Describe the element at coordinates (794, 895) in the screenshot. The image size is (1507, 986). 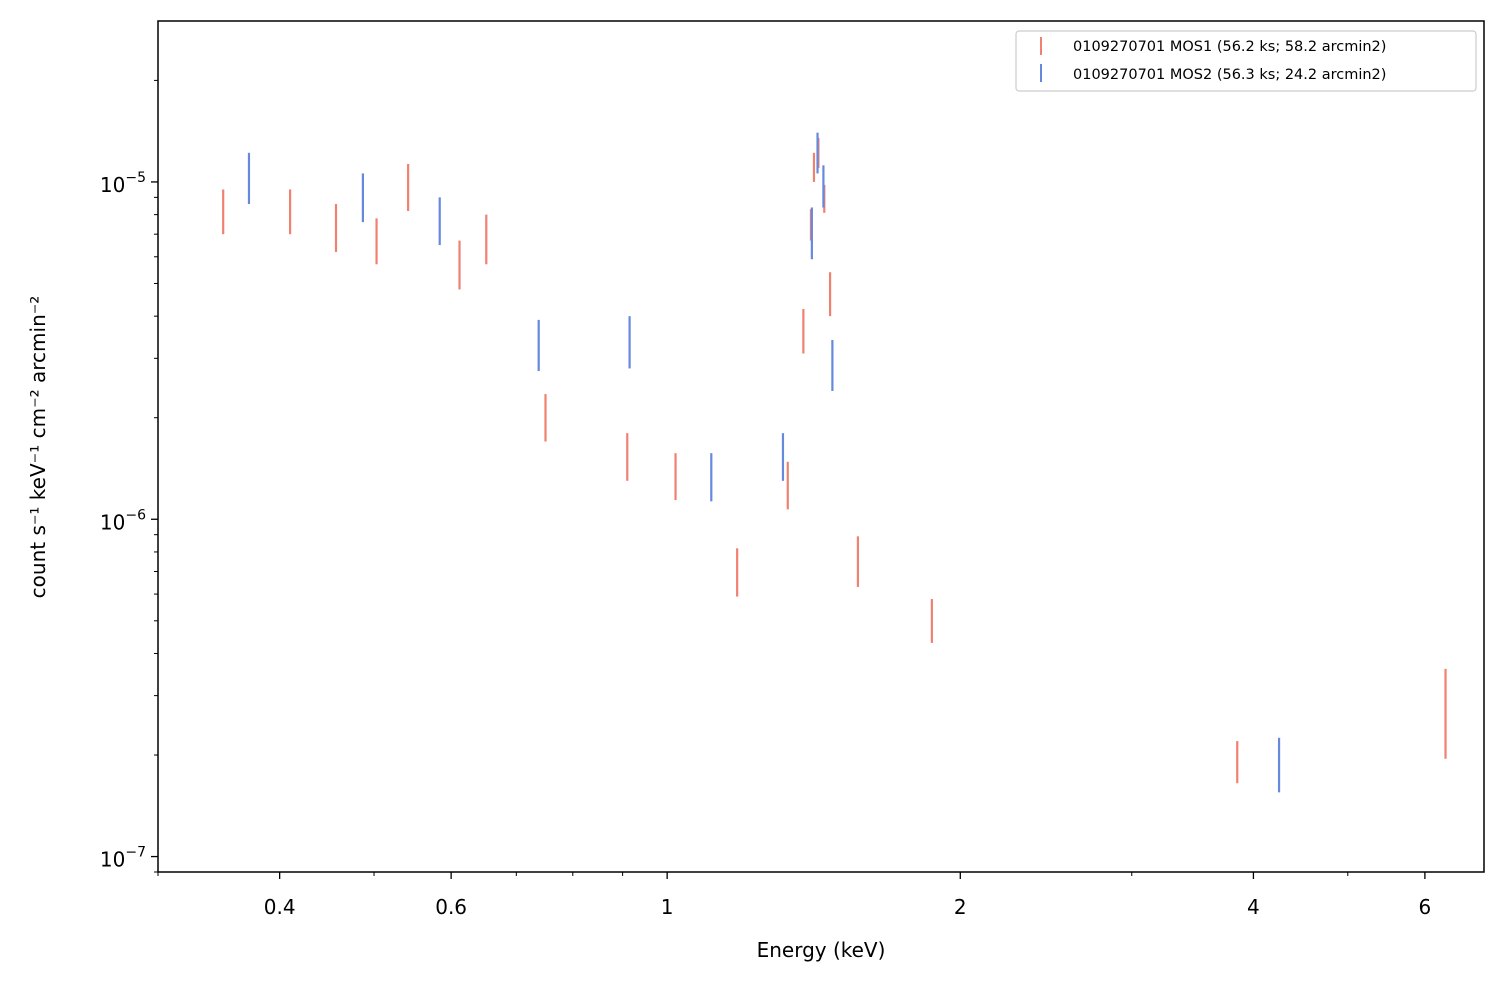
I see `x-axis: 0.4 0.6 1 2 4 6` at that location.